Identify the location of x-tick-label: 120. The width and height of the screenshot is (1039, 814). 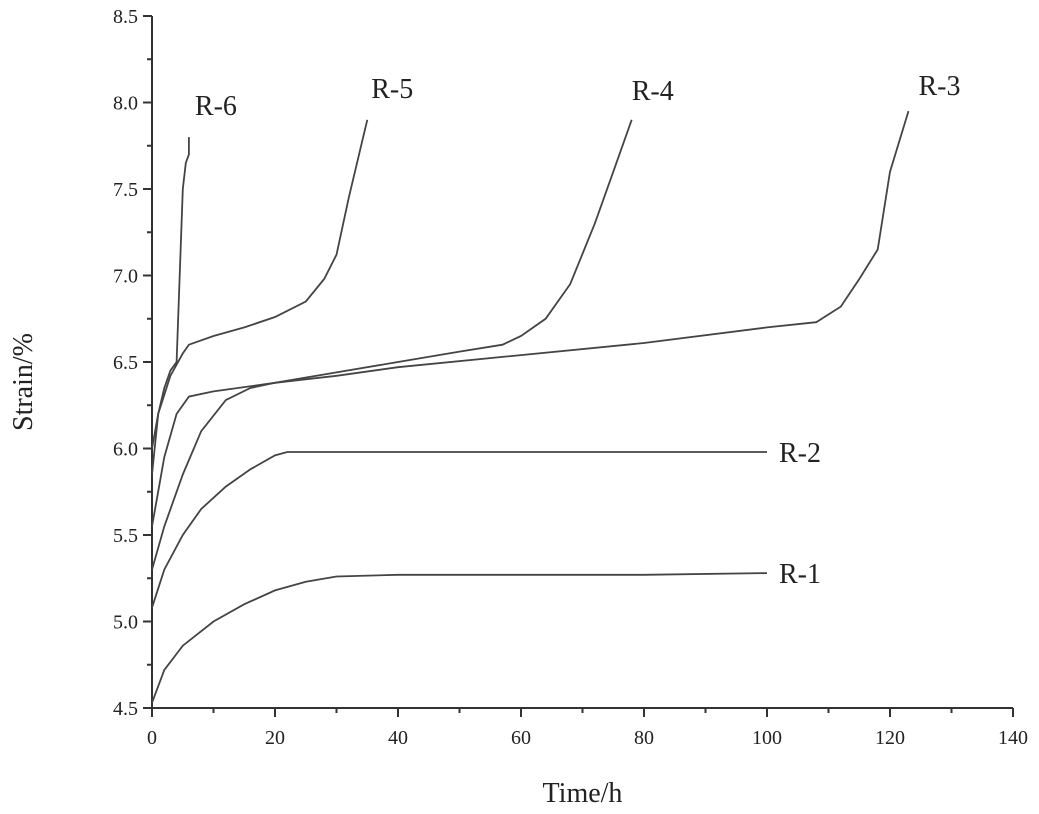
(890, 738).